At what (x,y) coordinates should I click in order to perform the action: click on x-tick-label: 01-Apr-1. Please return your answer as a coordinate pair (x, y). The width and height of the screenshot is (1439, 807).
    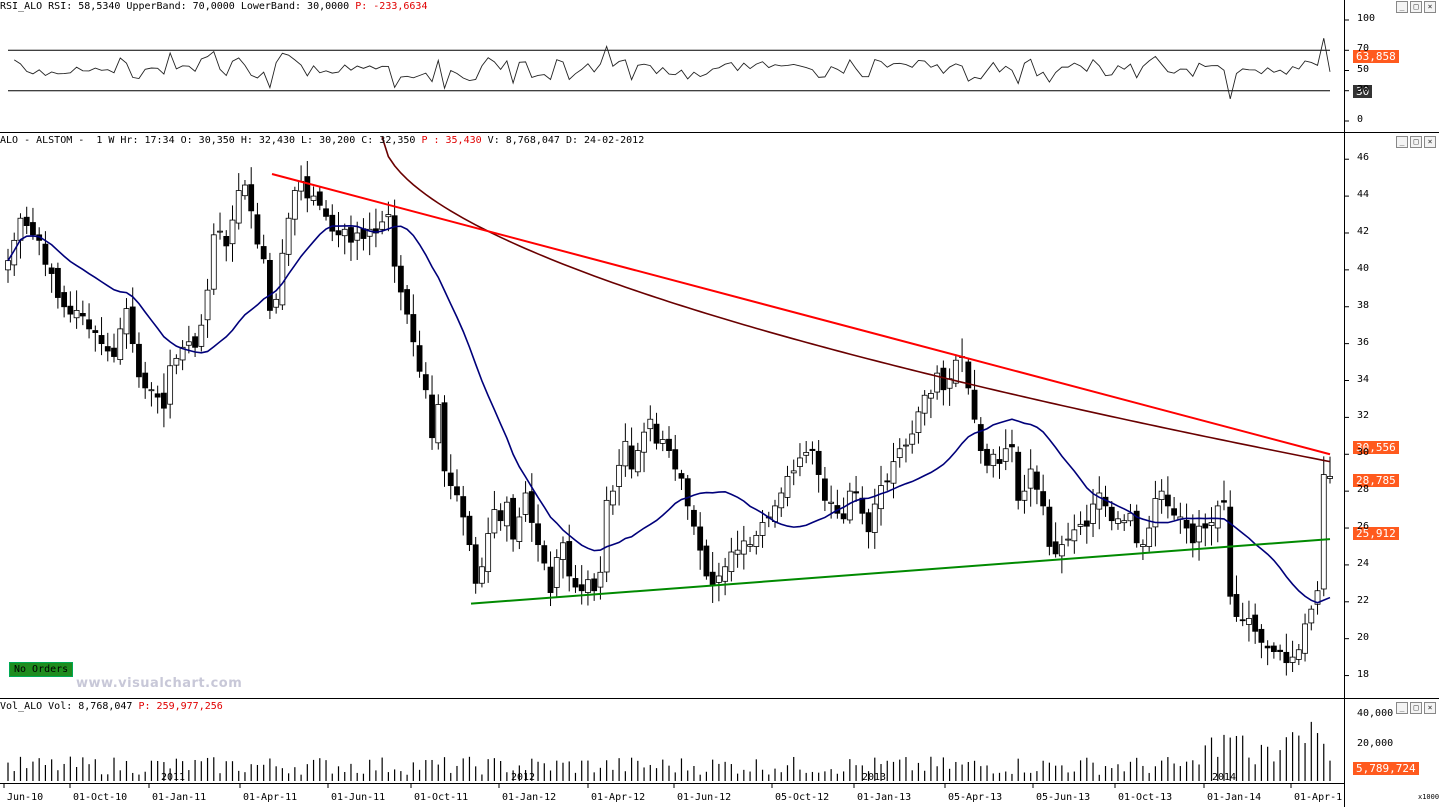
    Looking at the image, I should click on (1318, 797).